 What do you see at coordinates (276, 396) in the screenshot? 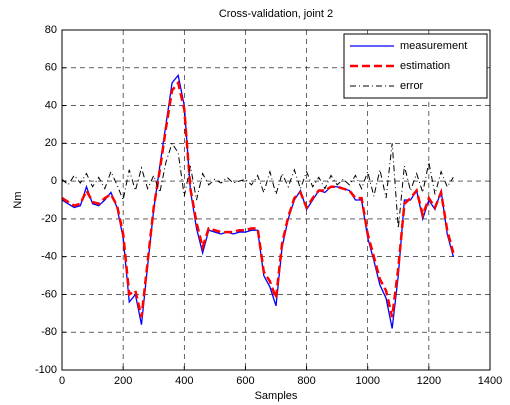
I see `x-axis-label: Samples` at bounding box center [276, 396].